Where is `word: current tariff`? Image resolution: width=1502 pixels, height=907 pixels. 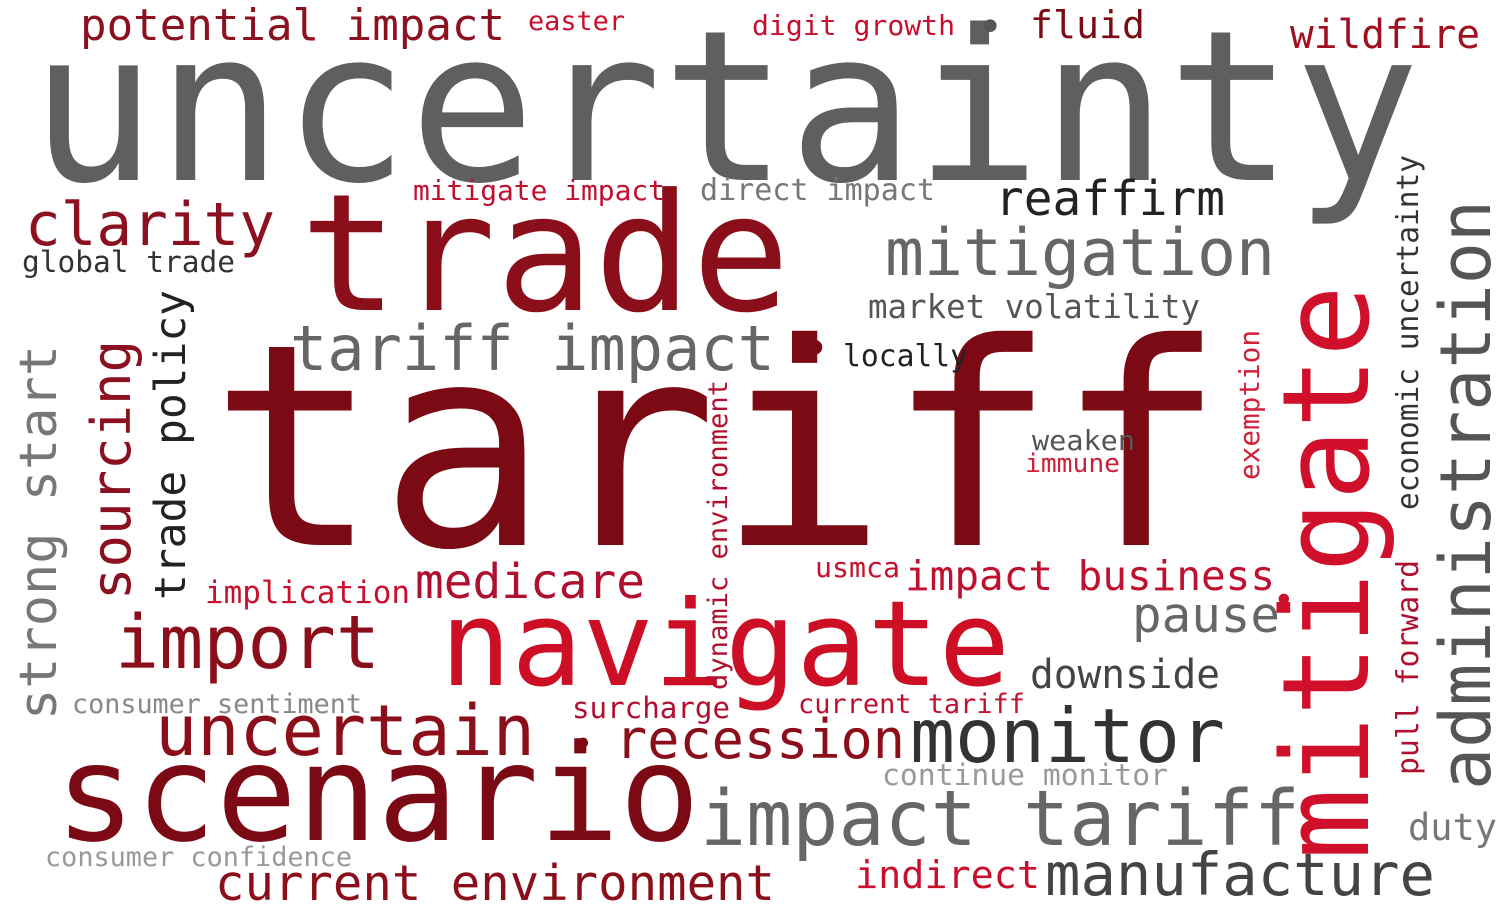 word: current tariff is located at coordinates (911, 704).